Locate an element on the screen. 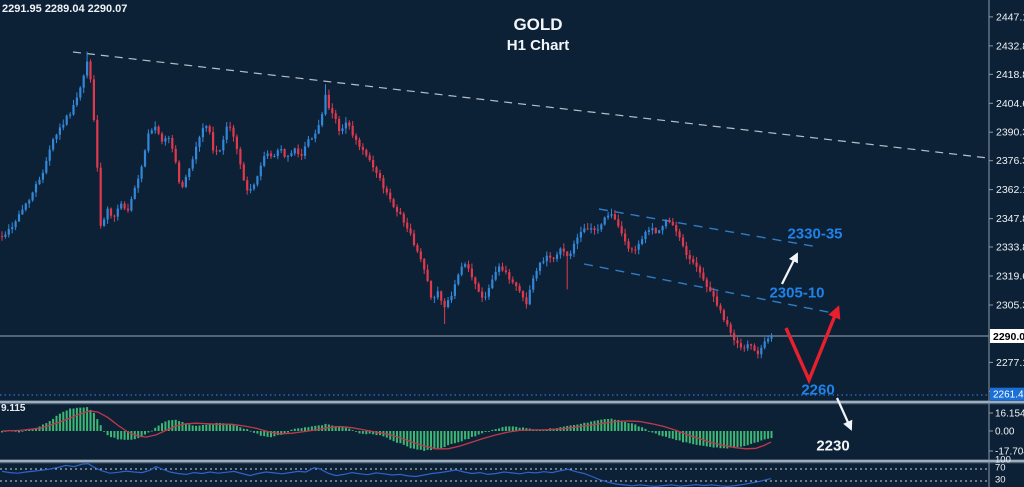 Image resolution: width=1024 pixels, height=487 pixels. annotation-arrows is located at coordinates (817, 341).